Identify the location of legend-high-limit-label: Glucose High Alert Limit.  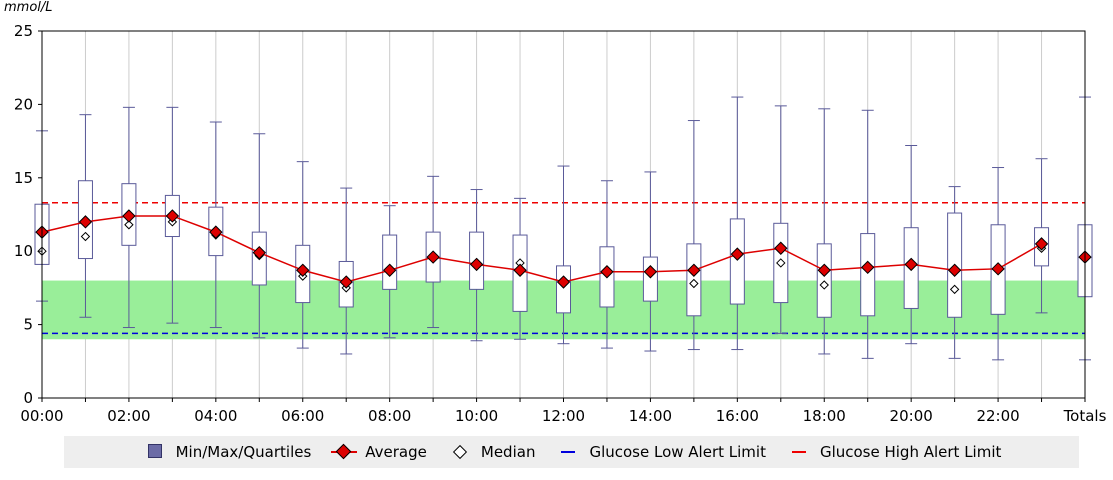
(910, 452).